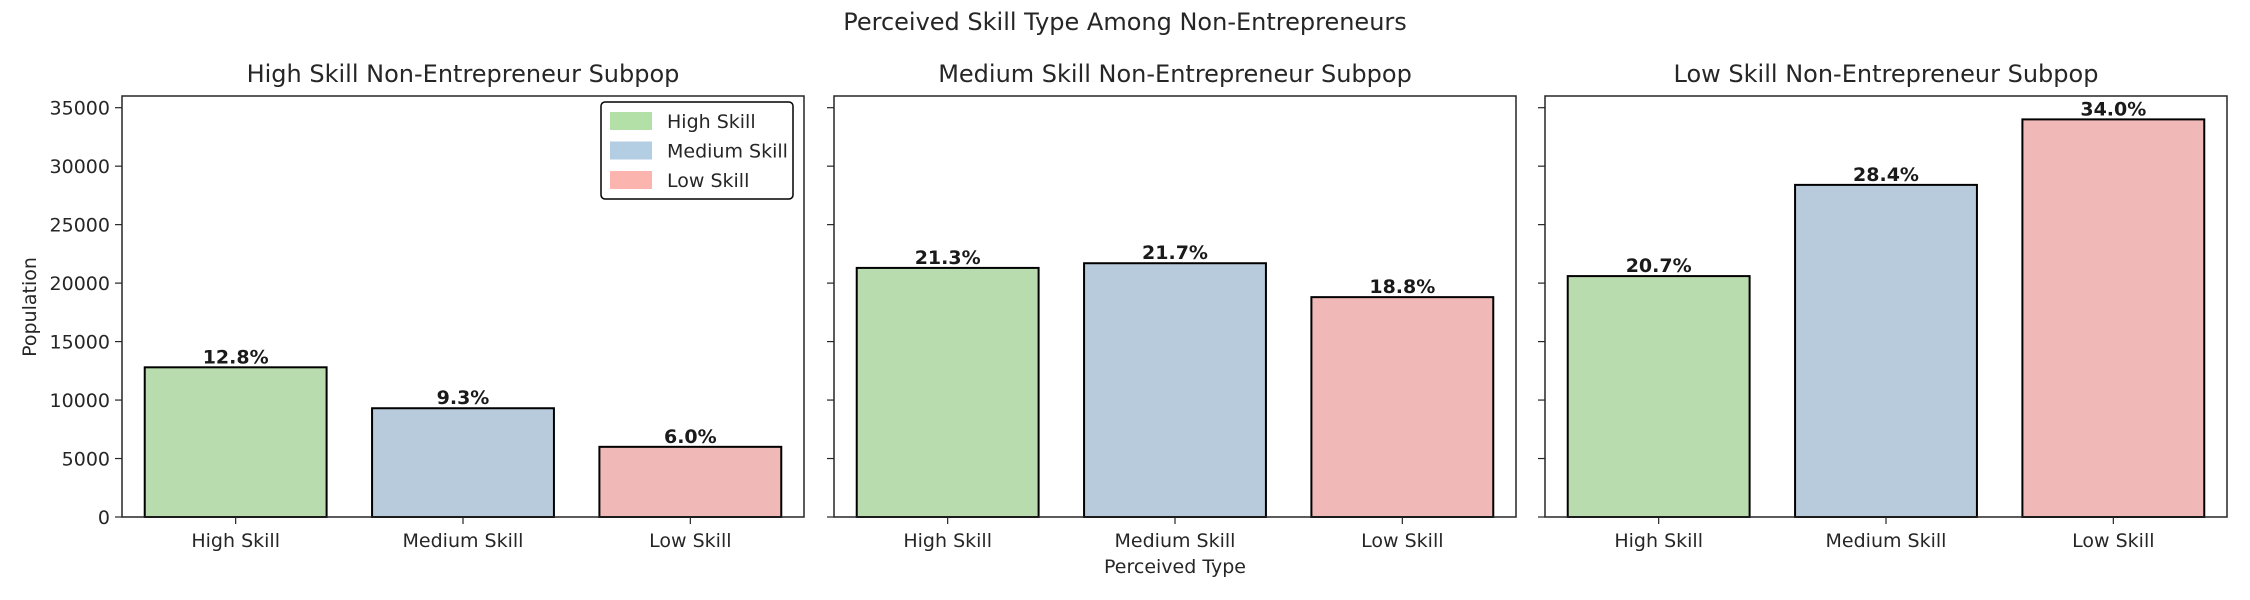  I want to click on bar-value-label: 21.7%, so click(1175, 253).